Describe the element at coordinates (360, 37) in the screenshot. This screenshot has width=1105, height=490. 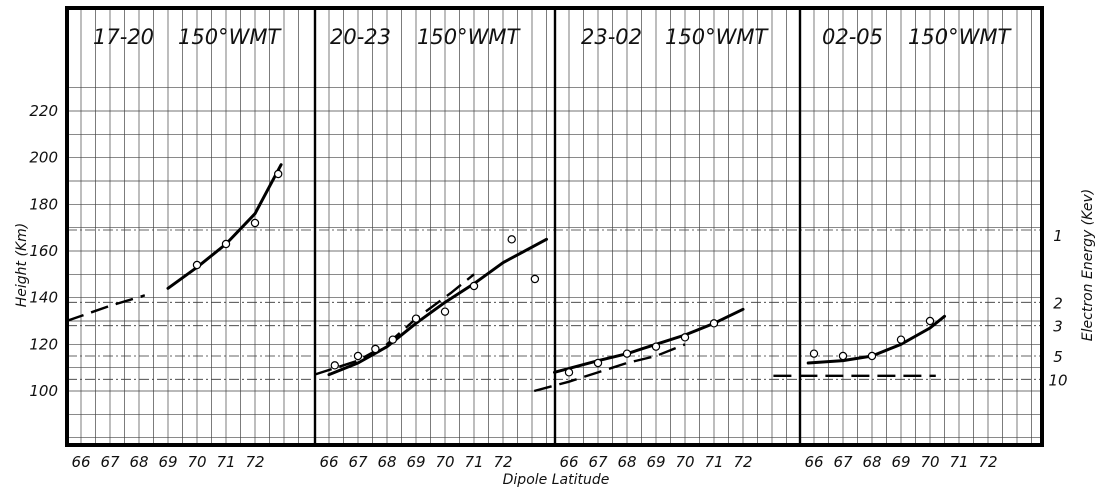
I see `panel-2-title-time: 20-23` at that location.